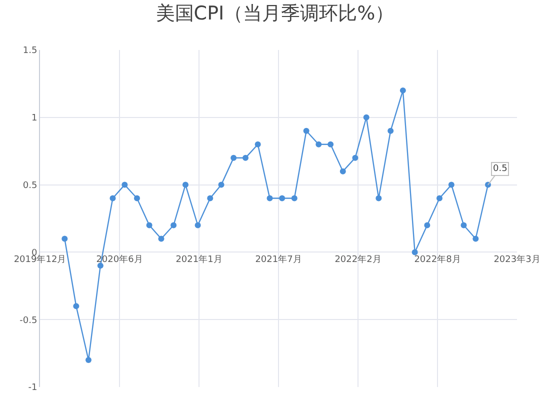 Image resolution: width=550 pixels, height=403 pixels. I want to click on x-tick-label: 2021年1月, so click(199, 260).